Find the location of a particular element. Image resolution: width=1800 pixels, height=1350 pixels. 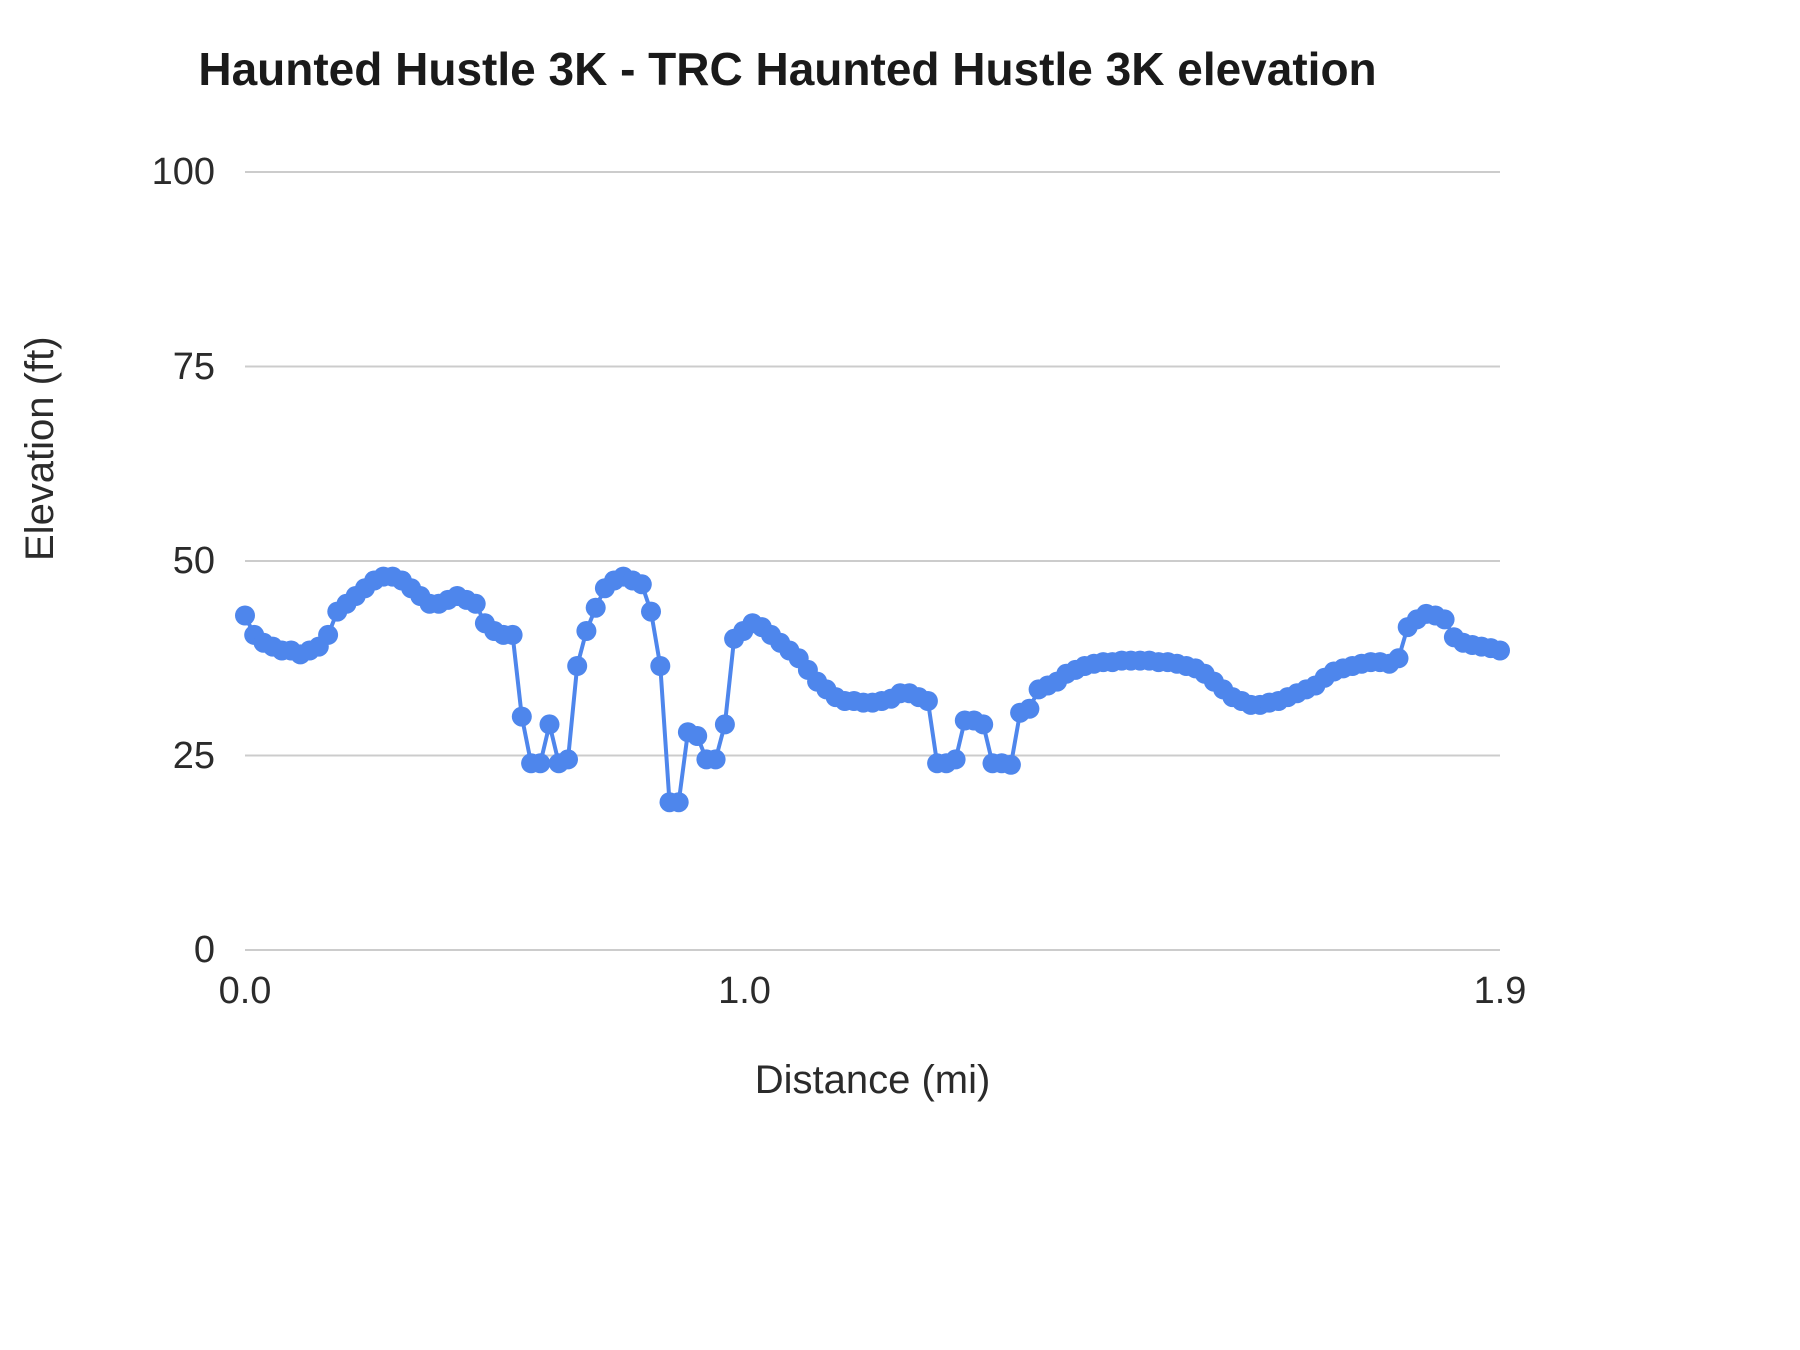

x-tick-label: 0.0 is located at coordinates (245, 991).